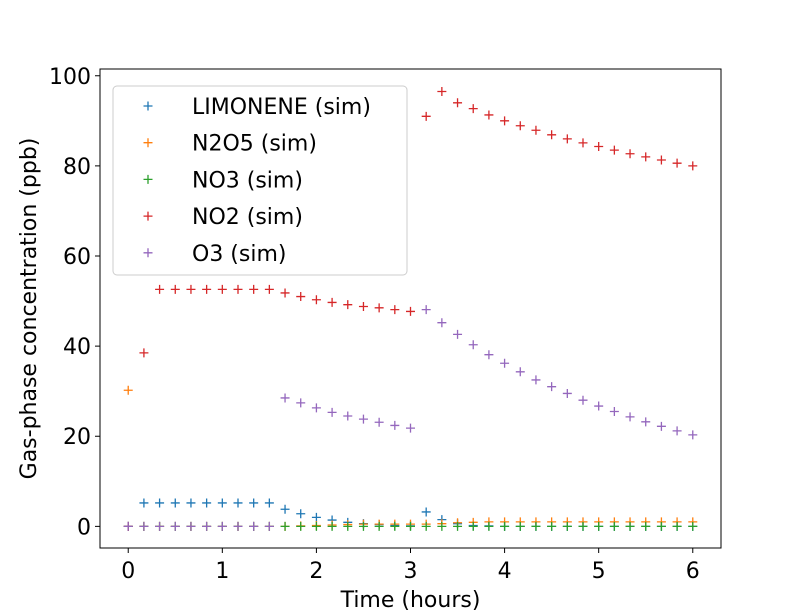  What do you see at coordinates (239, 254) in the screenshot?
I see `legend-label: O3 (sim)` at bounding box center [239, 254].